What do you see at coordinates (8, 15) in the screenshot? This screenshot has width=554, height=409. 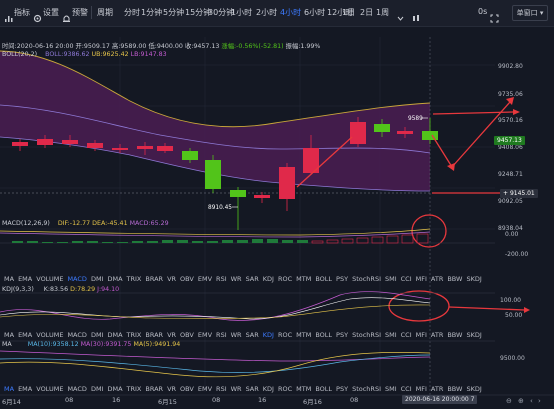 I see `indicator-icon` at bounding box center [8, 15].